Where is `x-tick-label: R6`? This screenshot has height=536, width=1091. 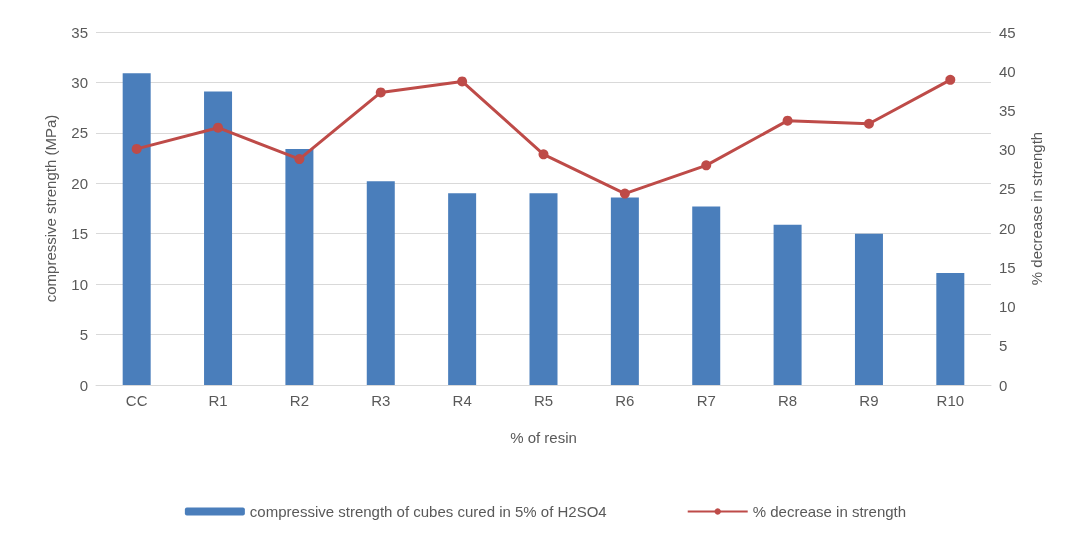 x-tick-label: R6 is located at coordinates (625, 400).